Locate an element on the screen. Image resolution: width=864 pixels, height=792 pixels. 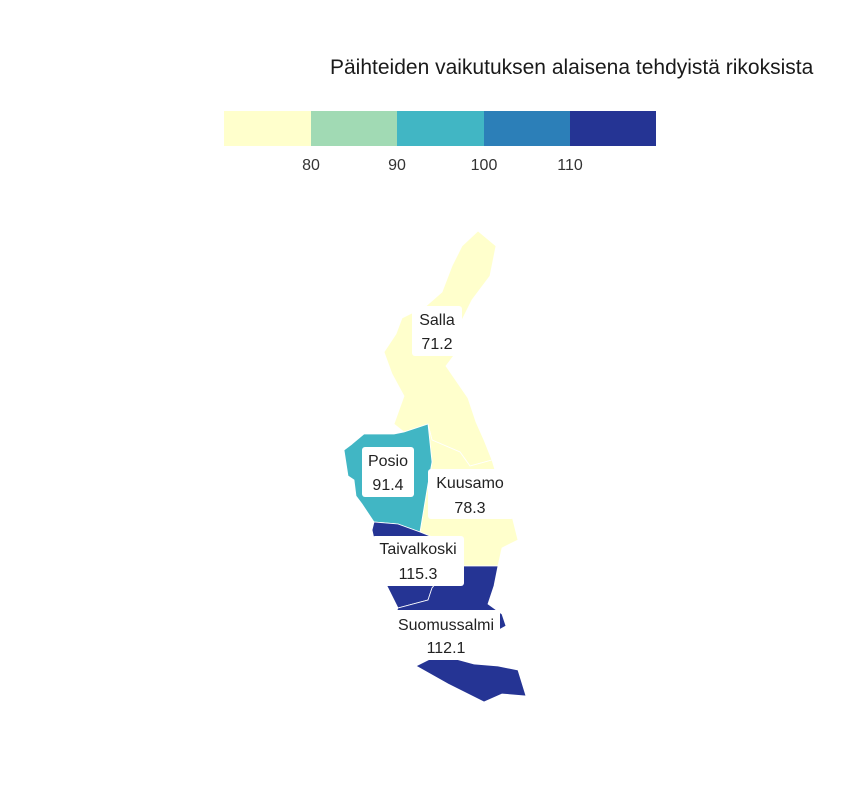
label-suomussalmi: Suomussalmi 112.1 is located at coordinates (446, 635).